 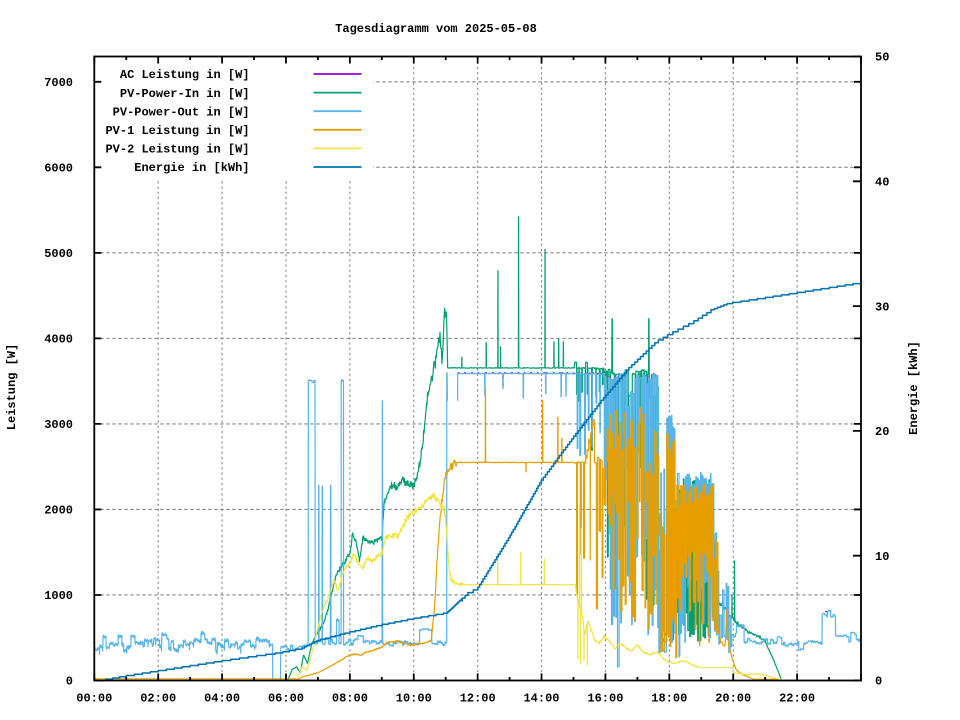 I want to click on svg-text: 6000, so click(x=58, y=169).